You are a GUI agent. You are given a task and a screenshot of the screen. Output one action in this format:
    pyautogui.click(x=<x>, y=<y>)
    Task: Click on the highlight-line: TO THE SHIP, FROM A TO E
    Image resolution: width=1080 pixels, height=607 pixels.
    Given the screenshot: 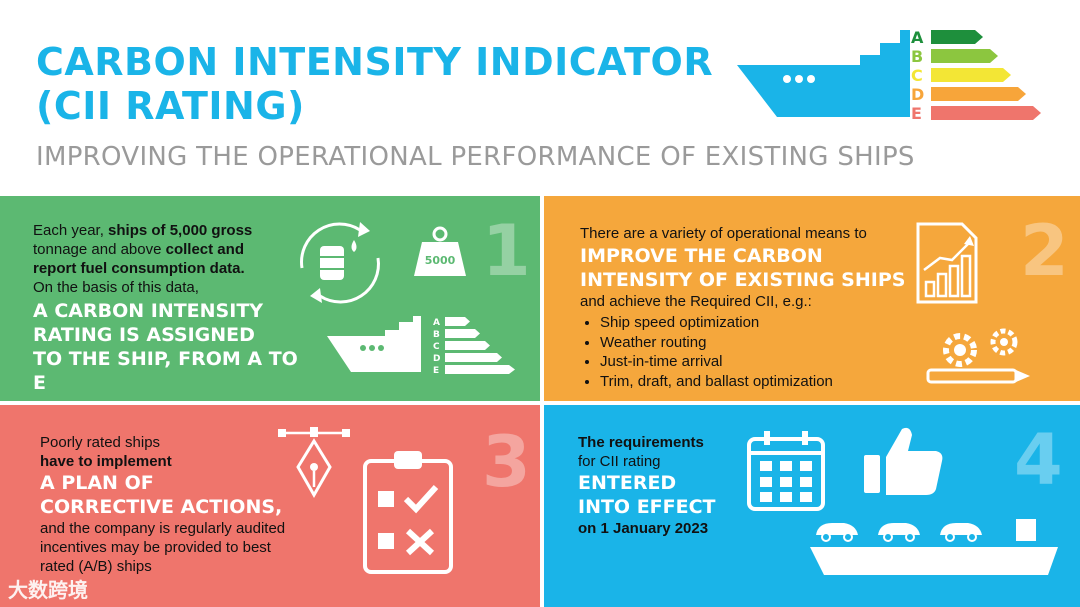 What is the action you would take?
    pyautogui.click(x=165, y=371)
    